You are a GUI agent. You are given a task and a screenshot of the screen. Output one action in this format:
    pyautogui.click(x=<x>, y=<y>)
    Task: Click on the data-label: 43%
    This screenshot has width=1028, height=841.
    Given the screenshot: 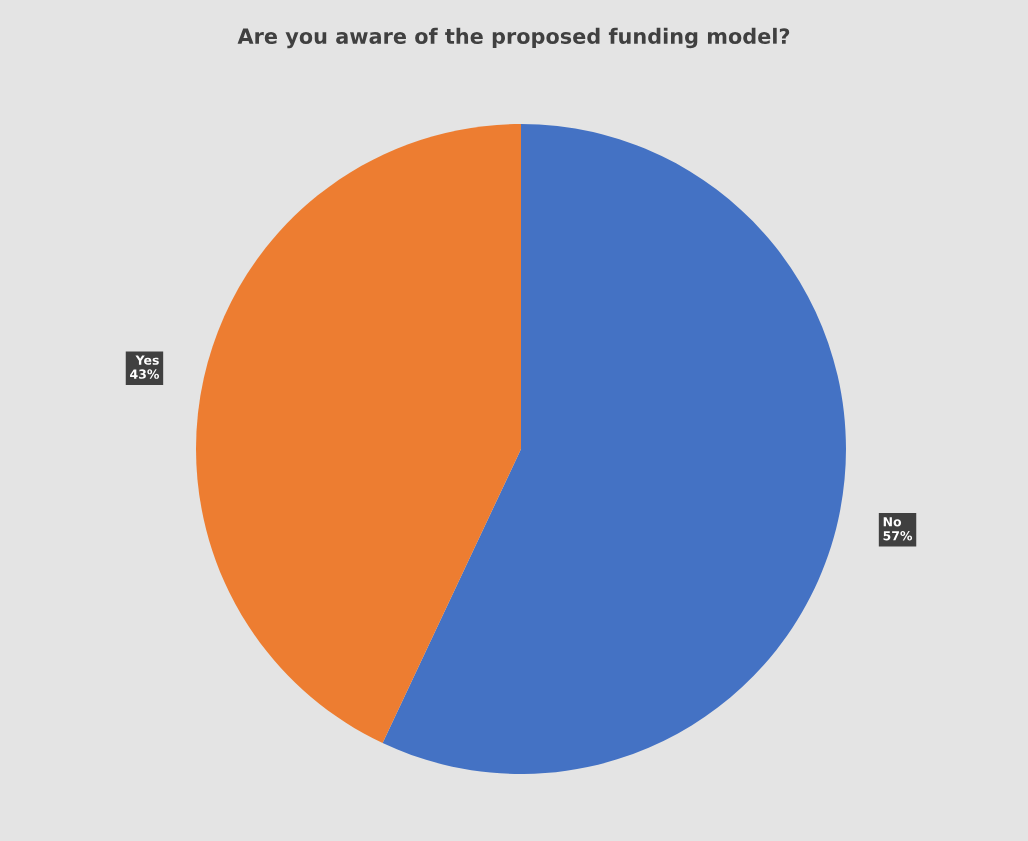 What is the action you would take?
    pyautogui.click(x=145, y=374)
    